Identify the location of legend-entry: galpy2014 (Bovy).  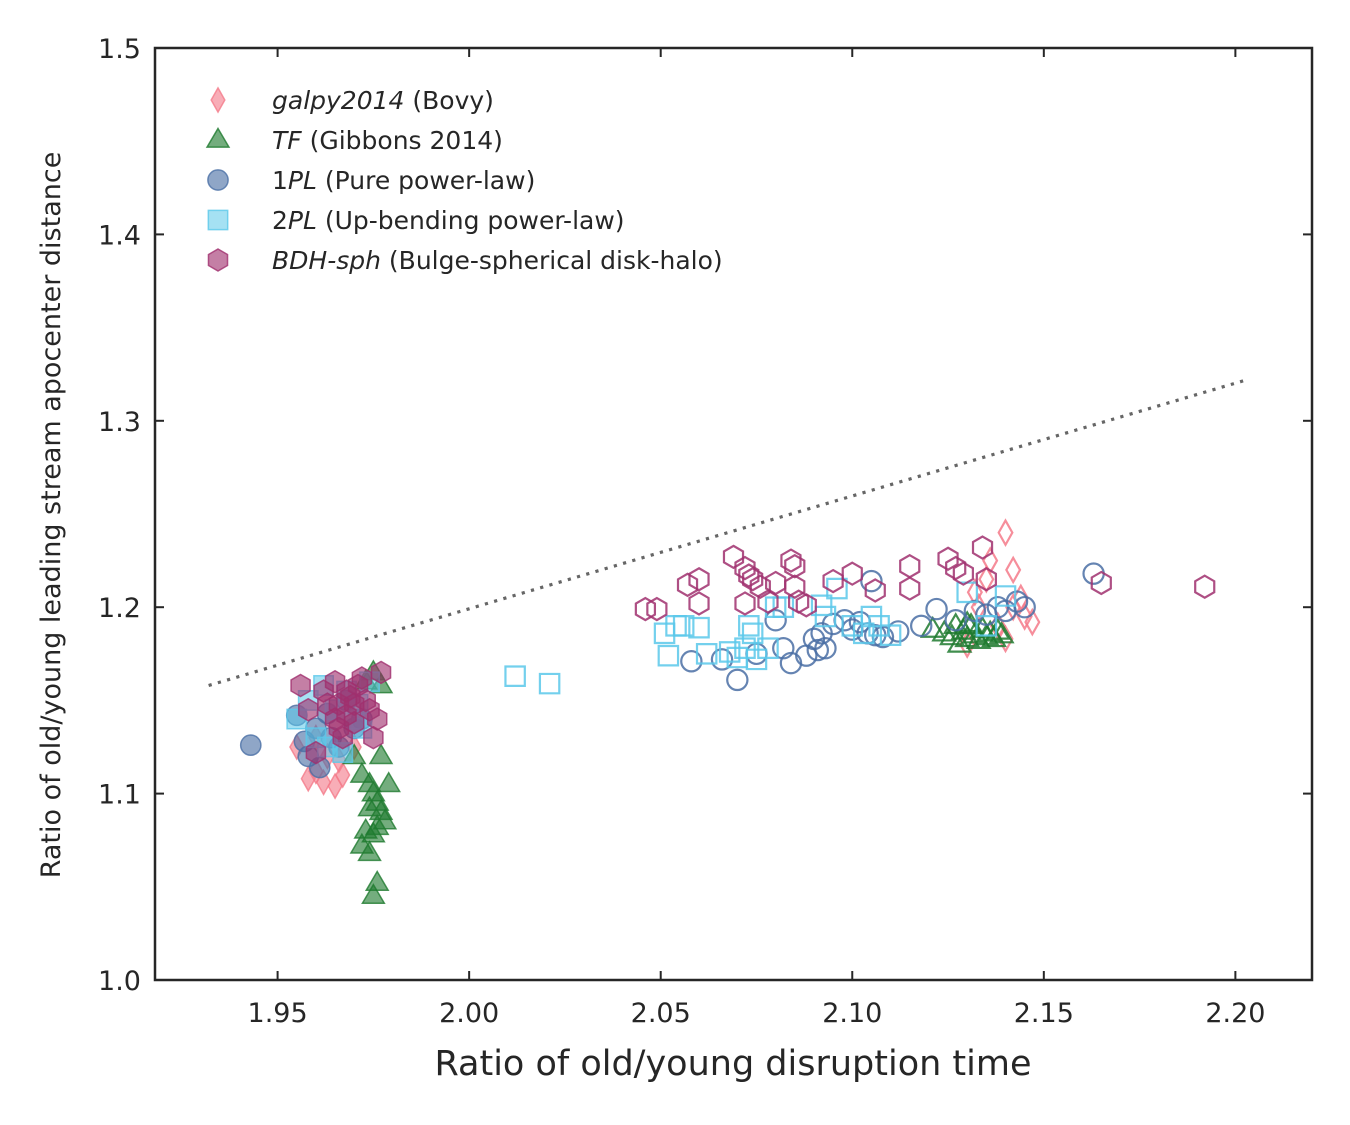
(352, 100).